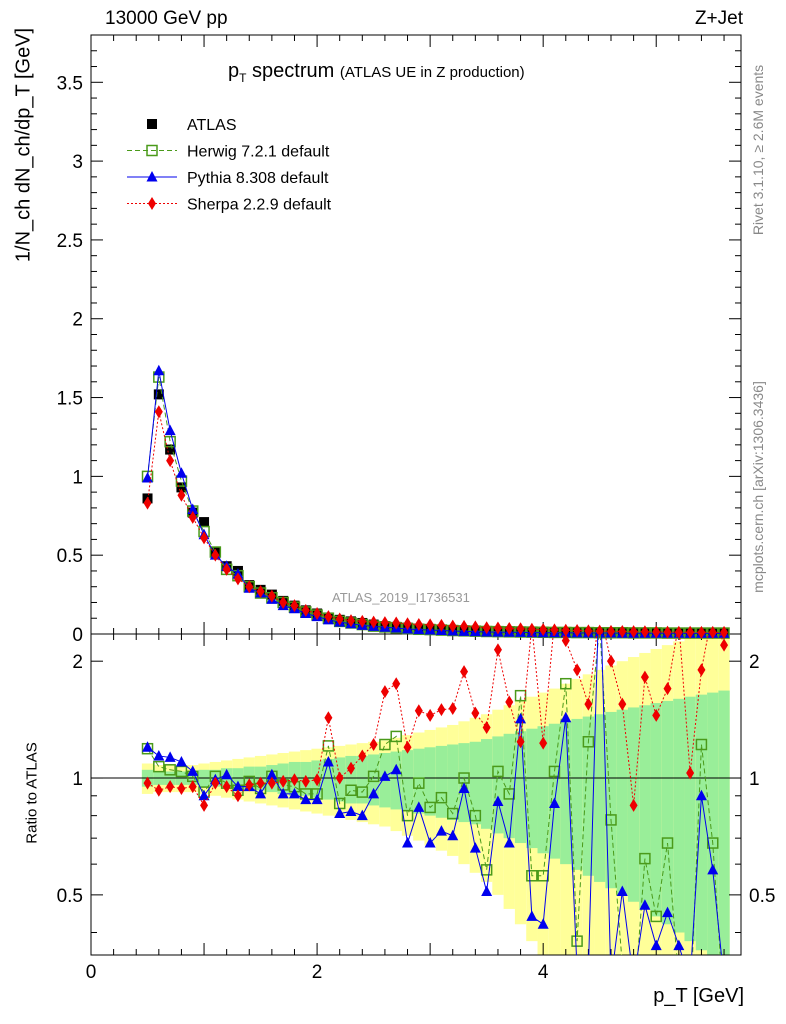  Describe the element at coordinates (290, 71) in the screenshot. I see `chart-title-word: spectrum` at that location.